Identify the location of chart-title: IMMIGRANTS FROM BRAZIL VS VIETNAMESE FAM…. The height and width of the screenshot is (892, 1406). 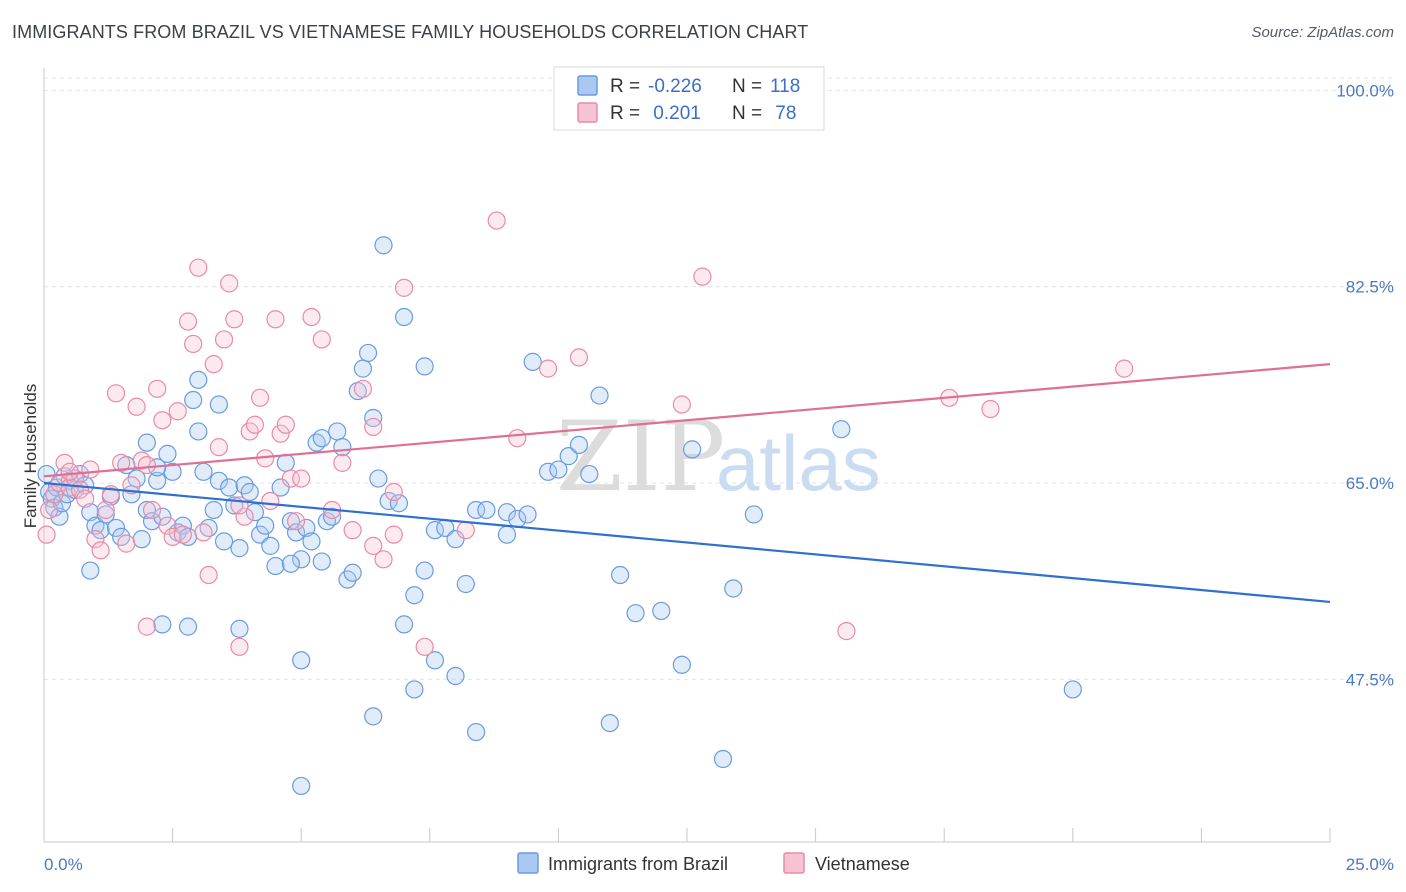
(410, 32).